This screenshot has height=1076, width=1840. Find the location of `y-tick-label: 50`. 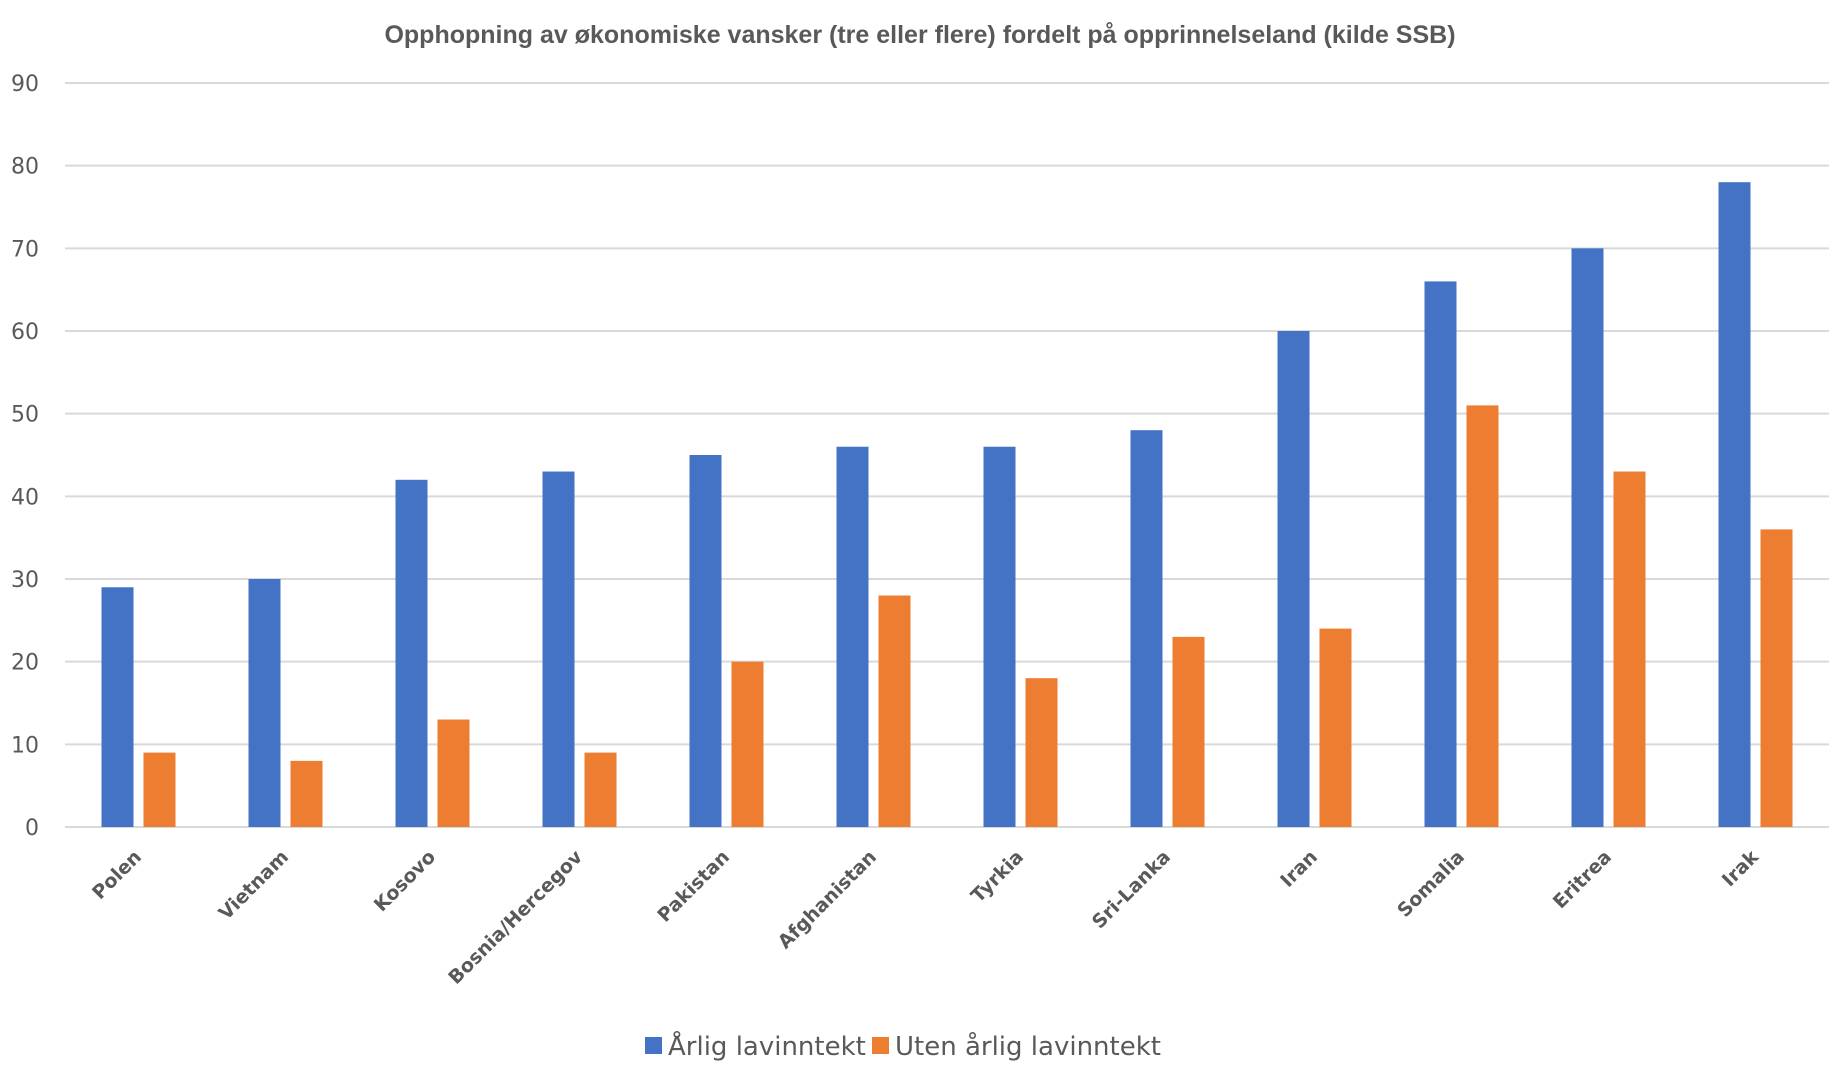

y-tick-label: 50 is located at coordinates (25, 415).